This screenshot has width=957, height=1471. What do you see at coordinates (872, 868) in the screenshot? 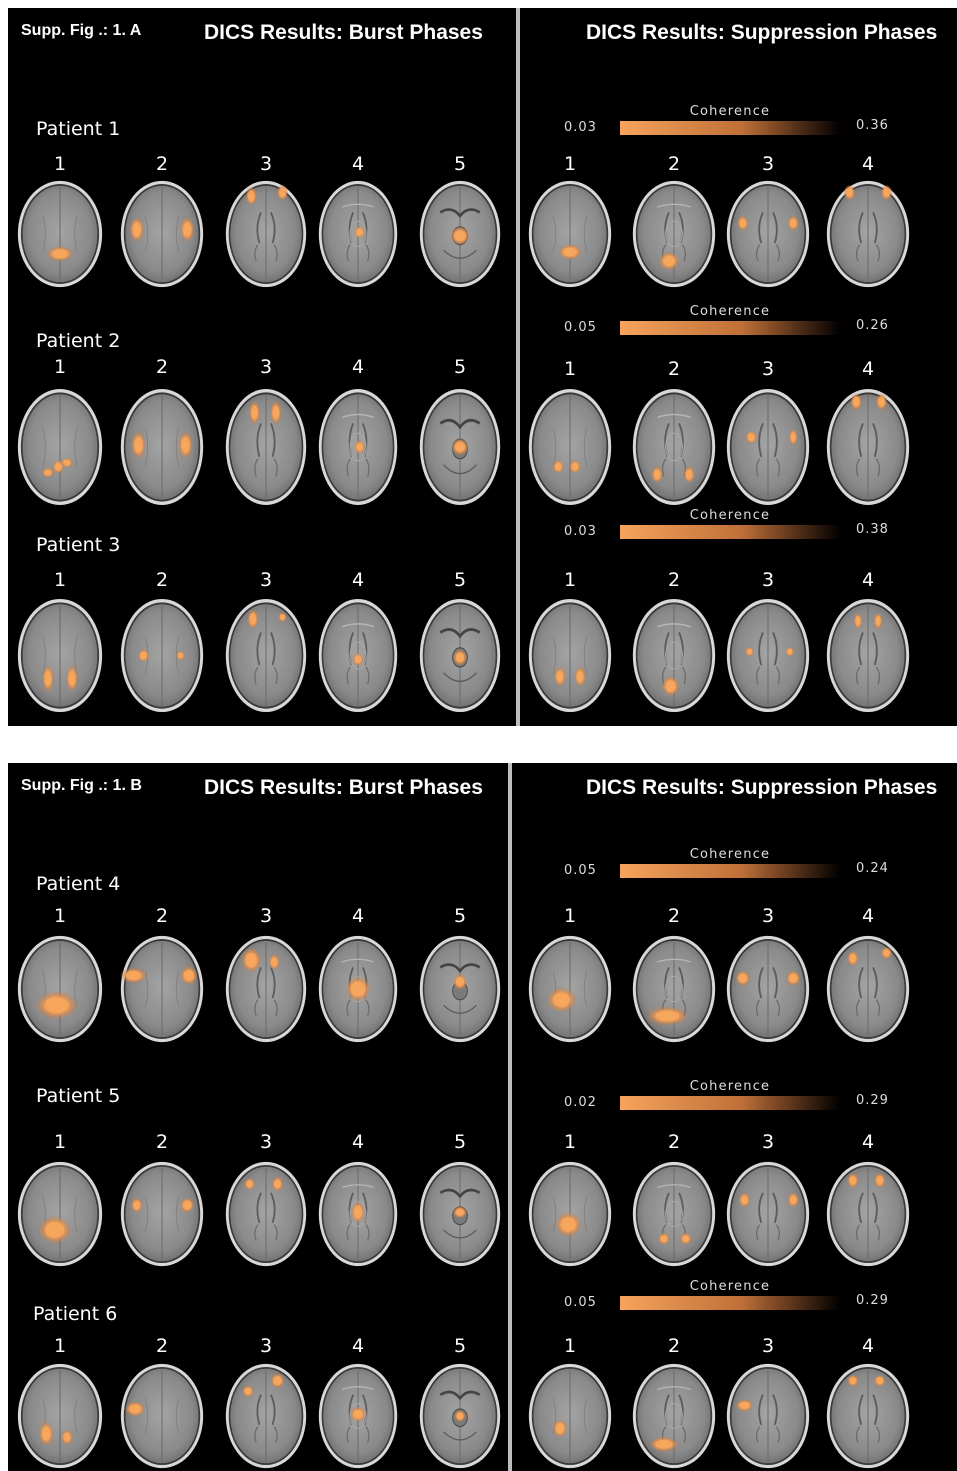
I see `colorbar-max-value: 0.24` at bounding box center [872, 868].